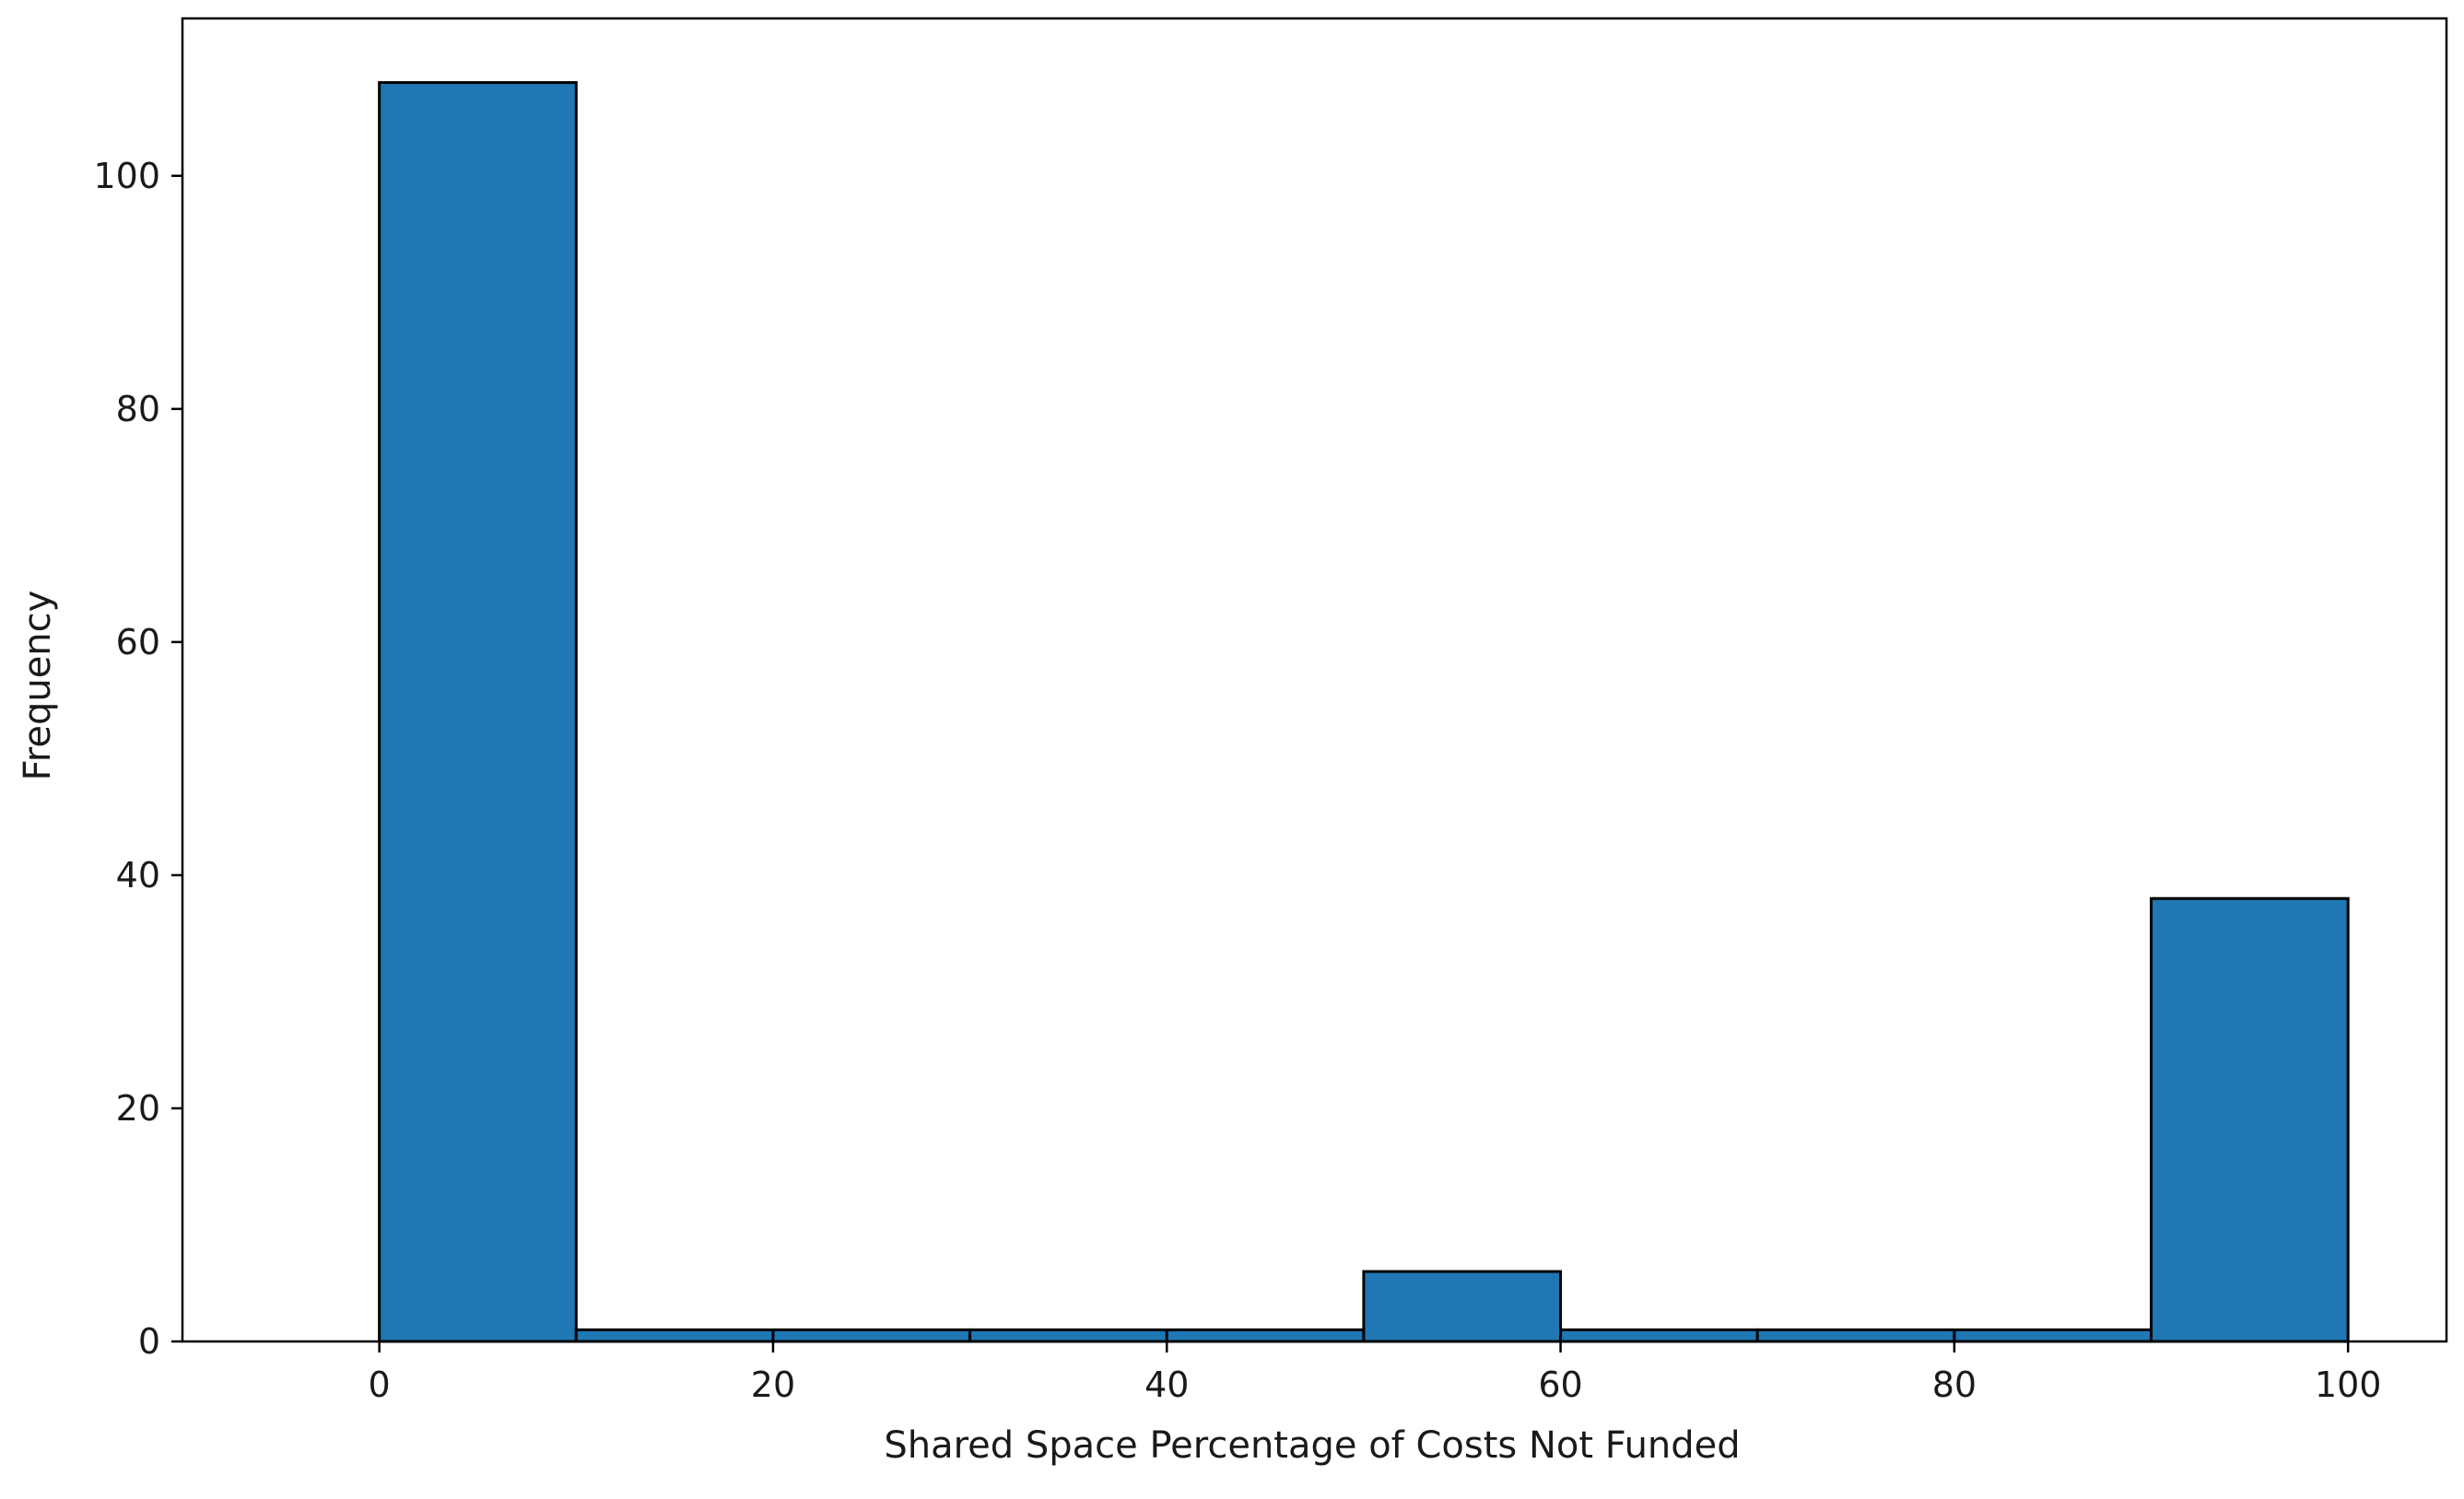 The height and width of the screenshot is (1499, 2464). I want to click on y-tick-label-20: 20, so click(138, 1108).